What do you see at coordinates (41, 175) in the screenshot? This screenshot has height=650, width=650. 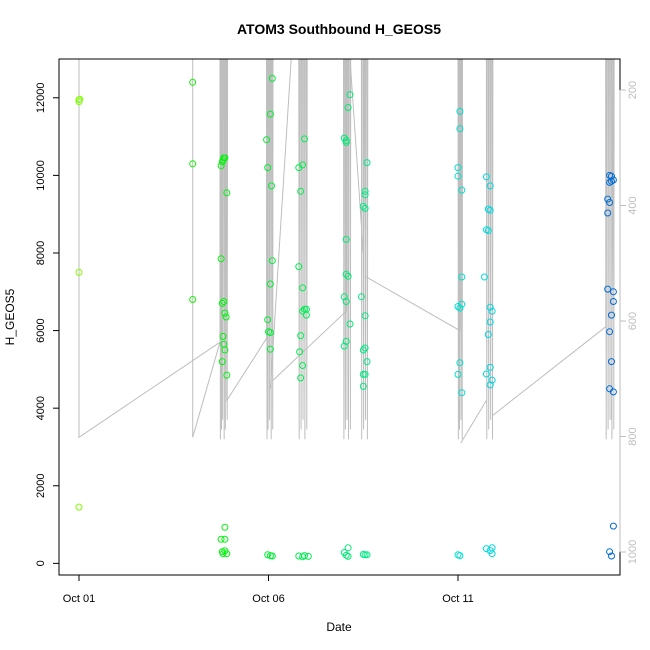 I see `y-tick-label: 10000` at bounding box center [41, 175].